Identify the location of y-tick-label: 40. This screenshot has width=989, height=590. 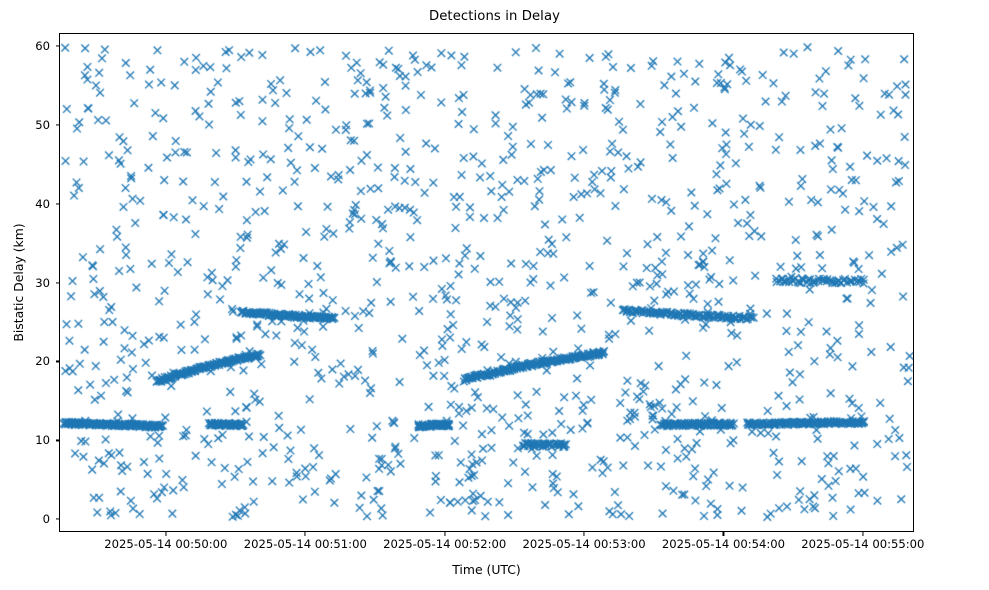
(42, 203).